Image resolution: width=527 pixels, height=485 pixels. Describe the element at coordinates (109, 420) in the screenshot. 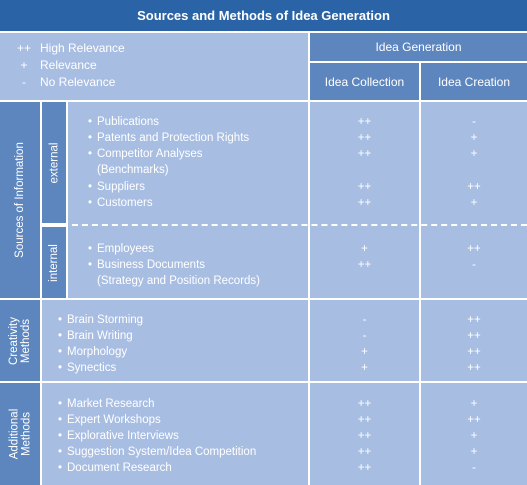

I see `list-item: • Expert Workshops` at that location.